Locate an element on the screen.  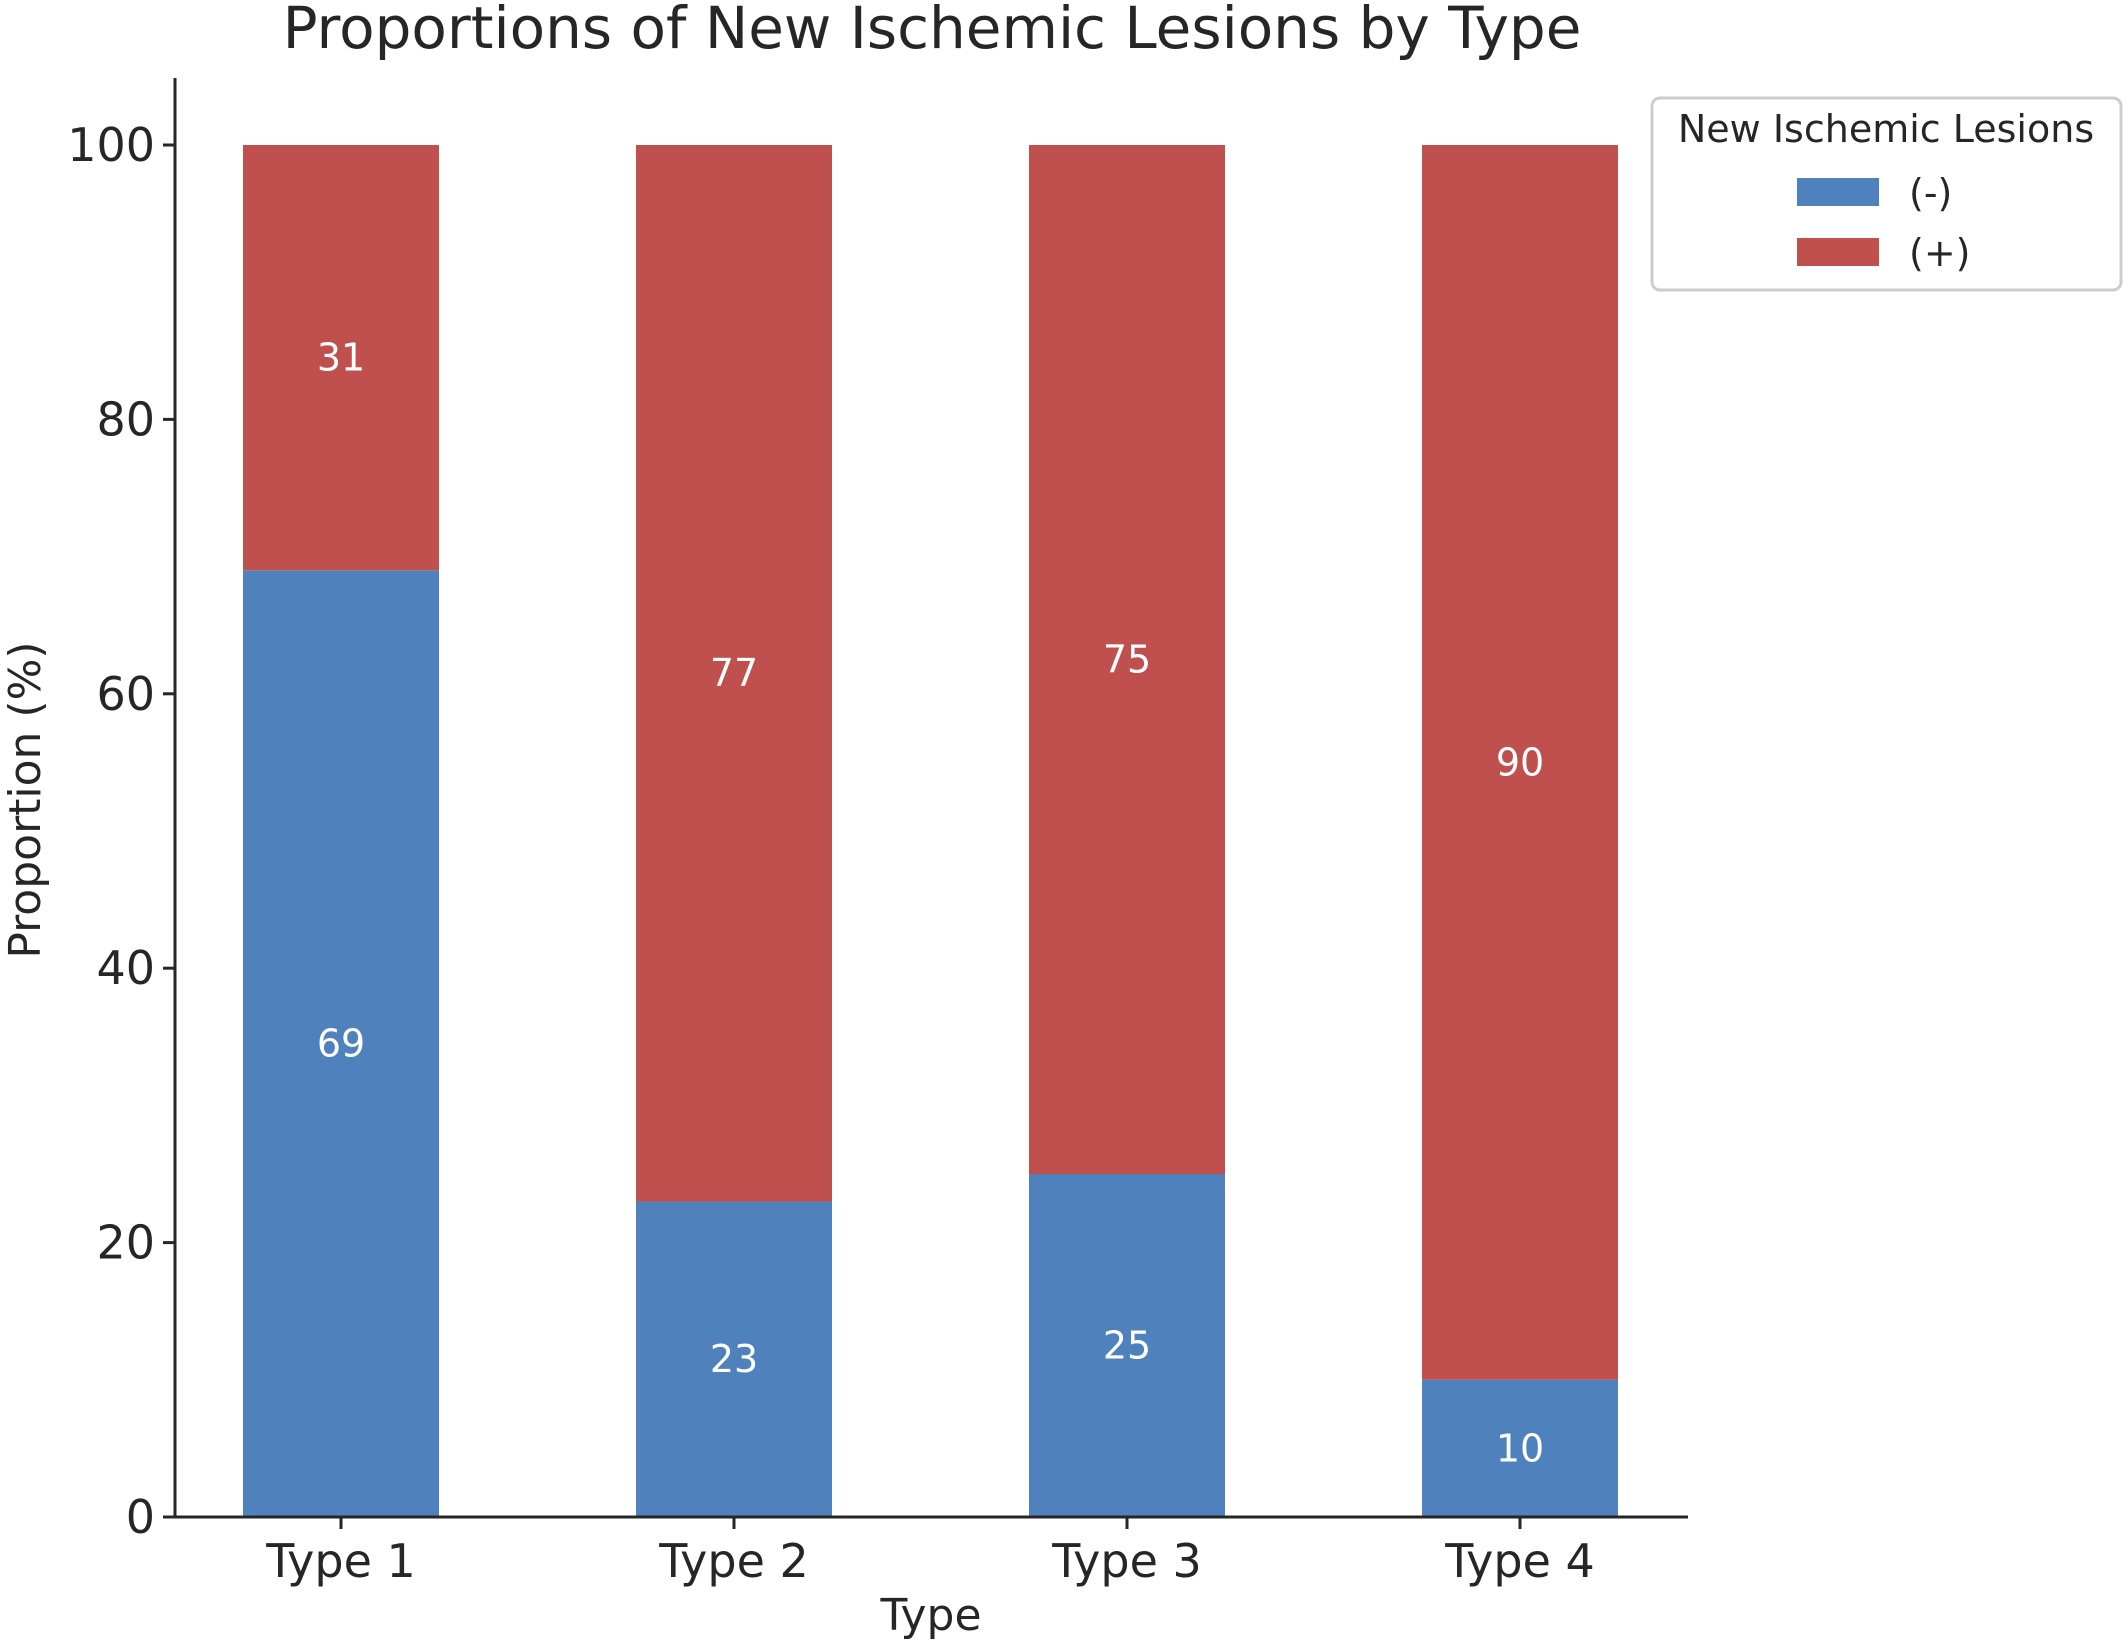
bar-value-label: 10 is located at coordinates (1520, 1448).